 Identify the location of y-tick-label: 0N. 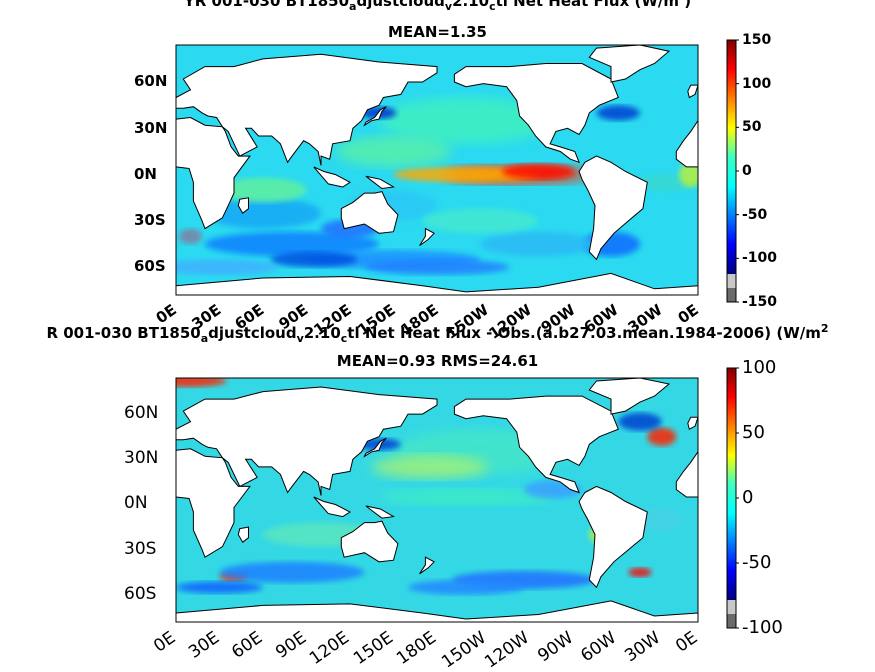
(145, 173).